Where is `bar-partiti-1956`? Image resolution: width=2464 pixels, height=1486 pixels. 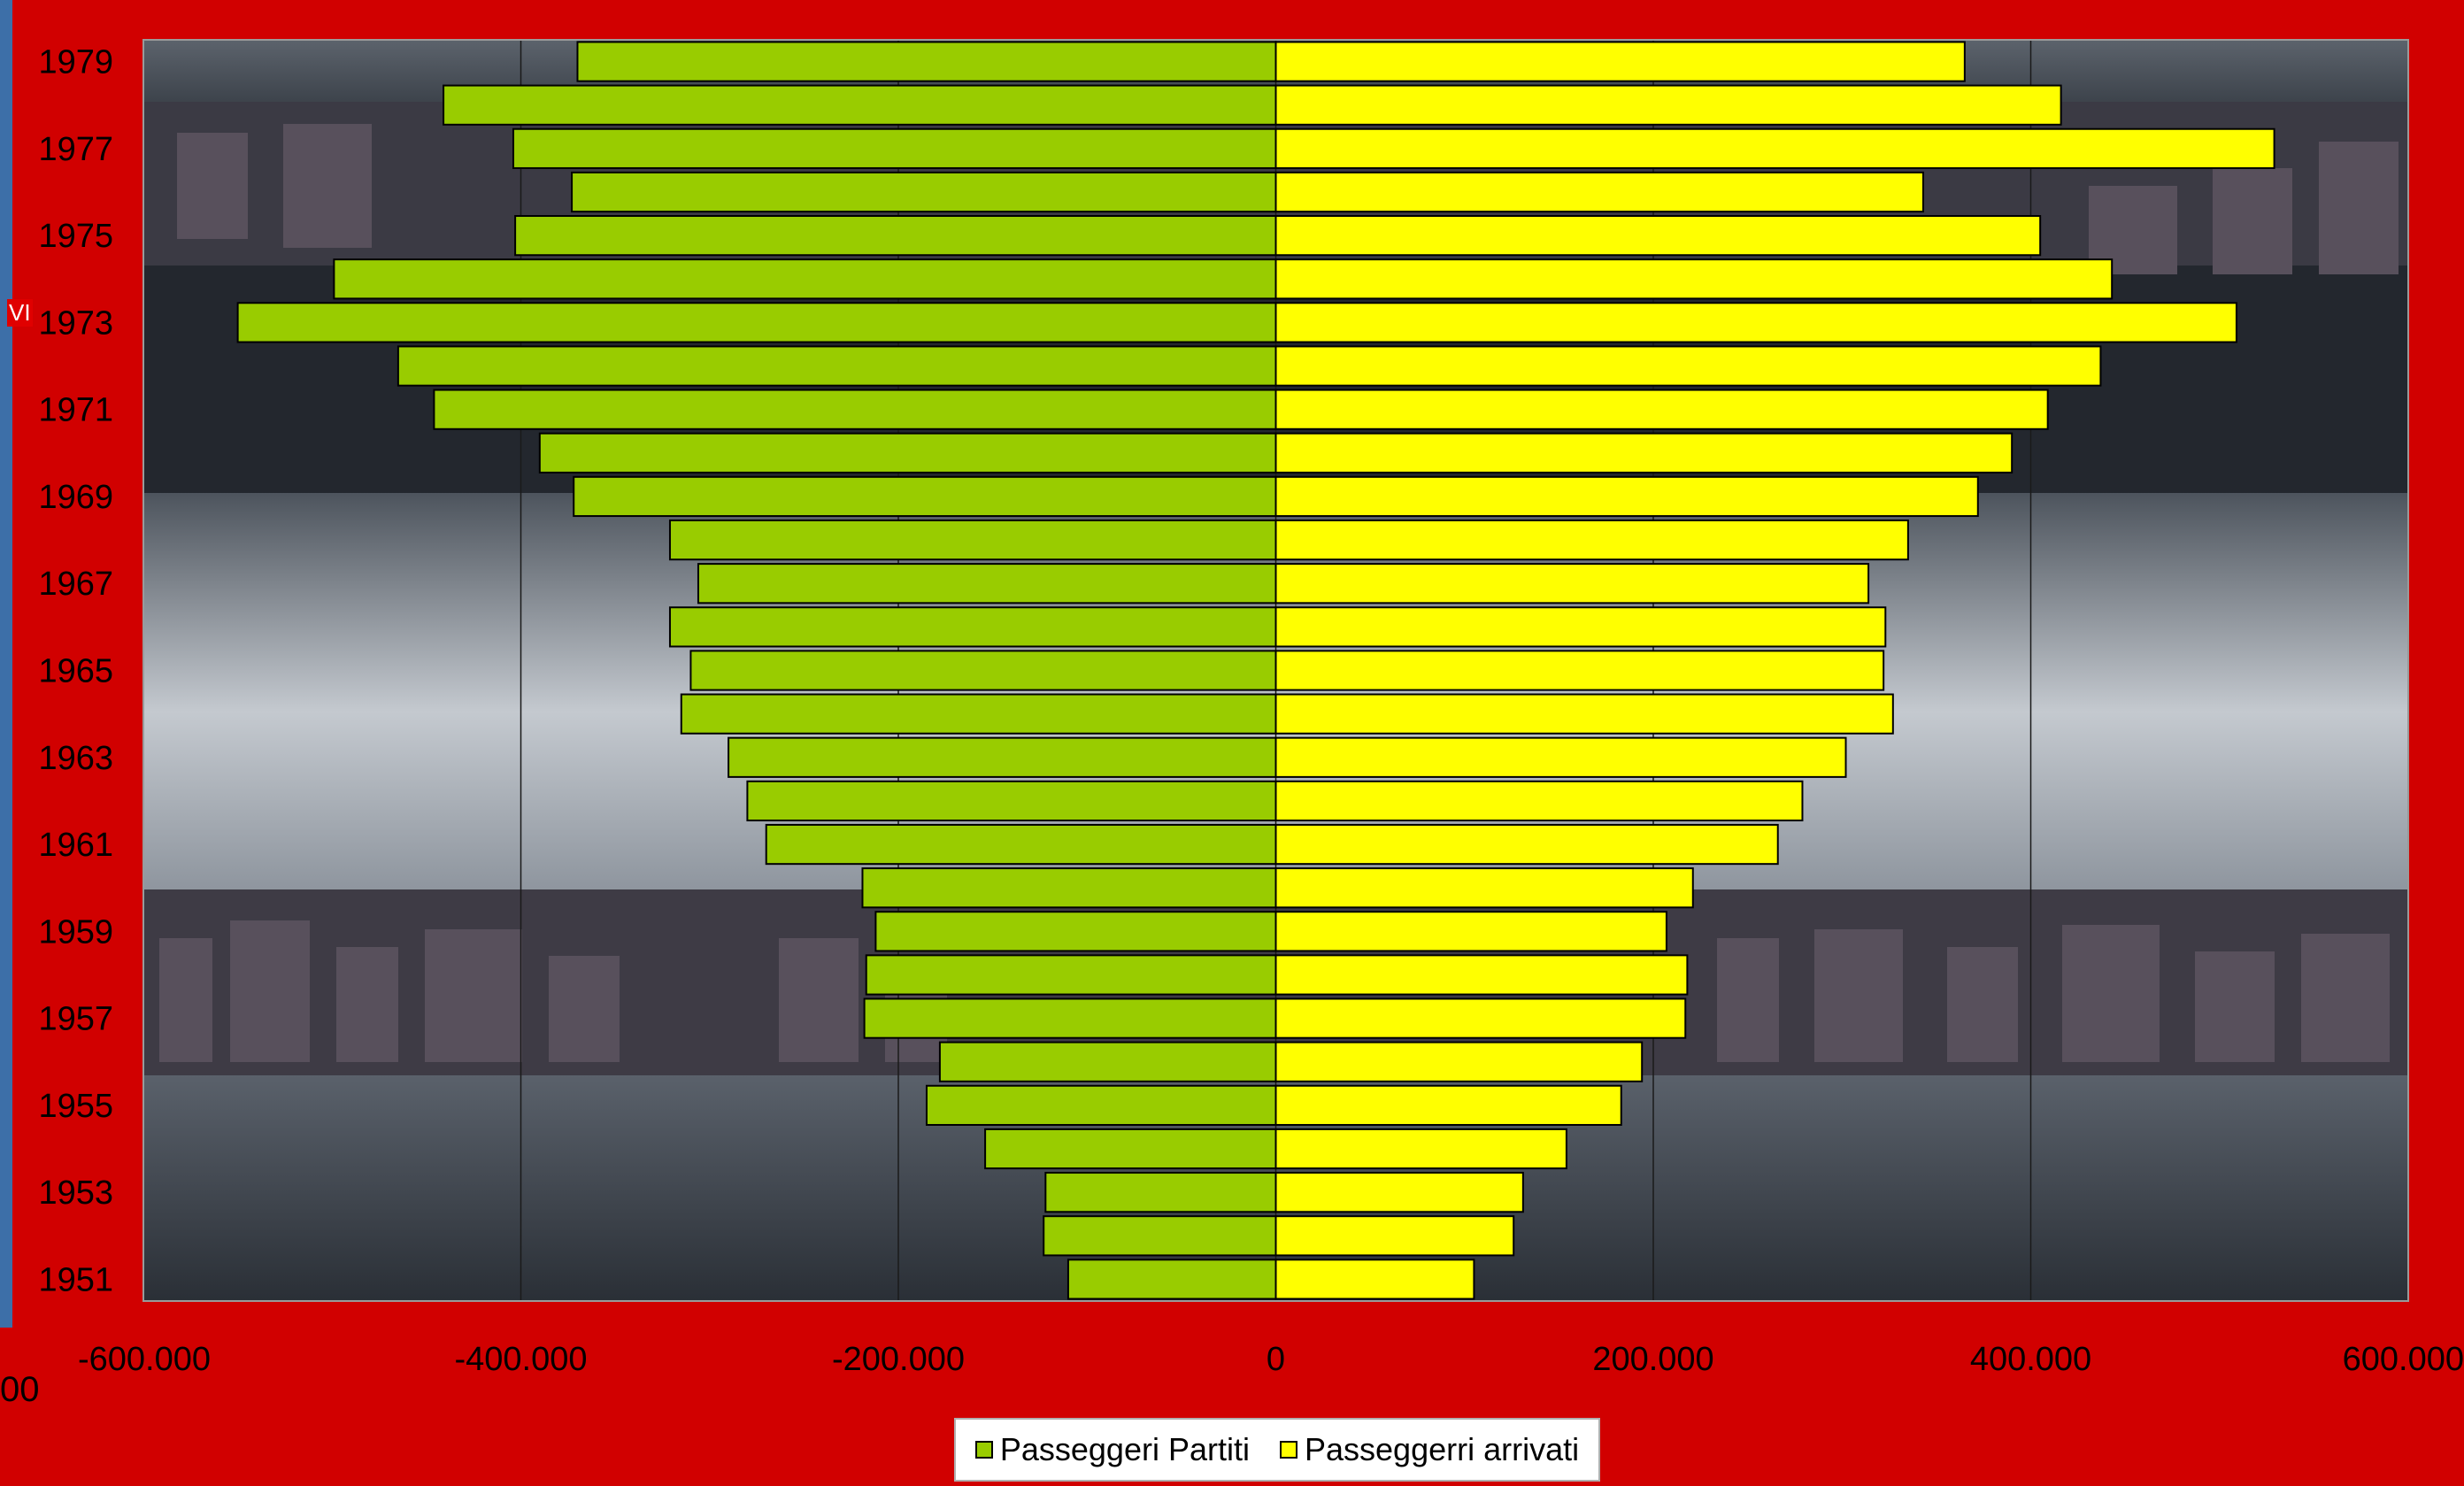
bar-partiti-1956 is located at coordinates (1108, 1061).